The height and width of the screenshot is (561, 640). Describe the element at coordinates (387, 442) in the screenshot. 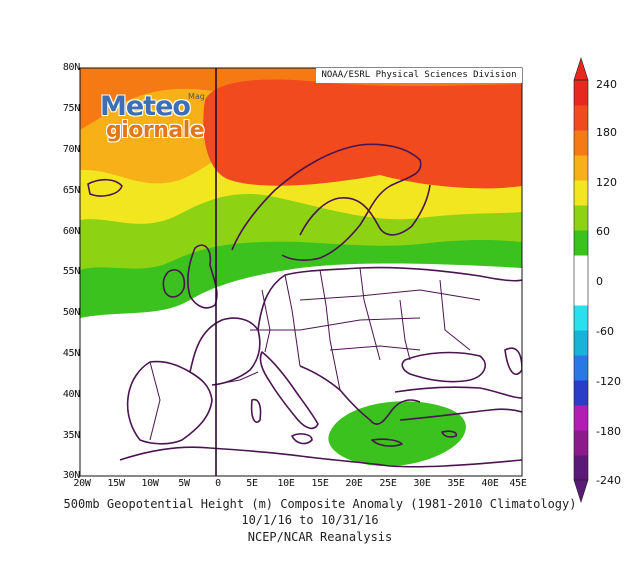

I see `coast-crete` at that location.